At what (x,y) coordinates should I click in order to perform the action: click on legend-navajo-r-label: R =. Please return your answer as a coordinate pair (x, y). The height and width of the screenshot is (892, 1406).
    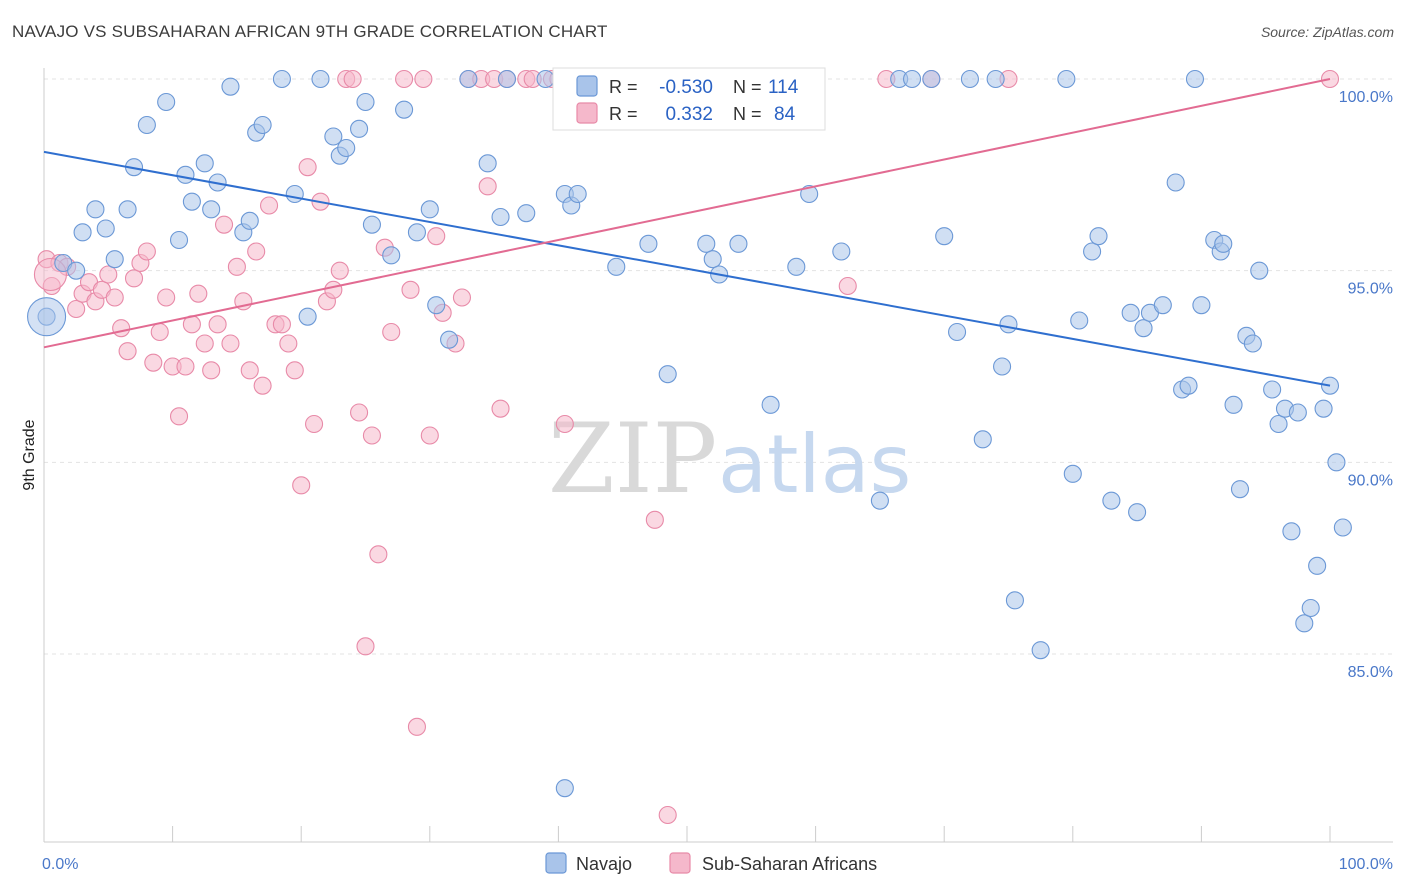
    Looking at the image, I should click on (623, 87).